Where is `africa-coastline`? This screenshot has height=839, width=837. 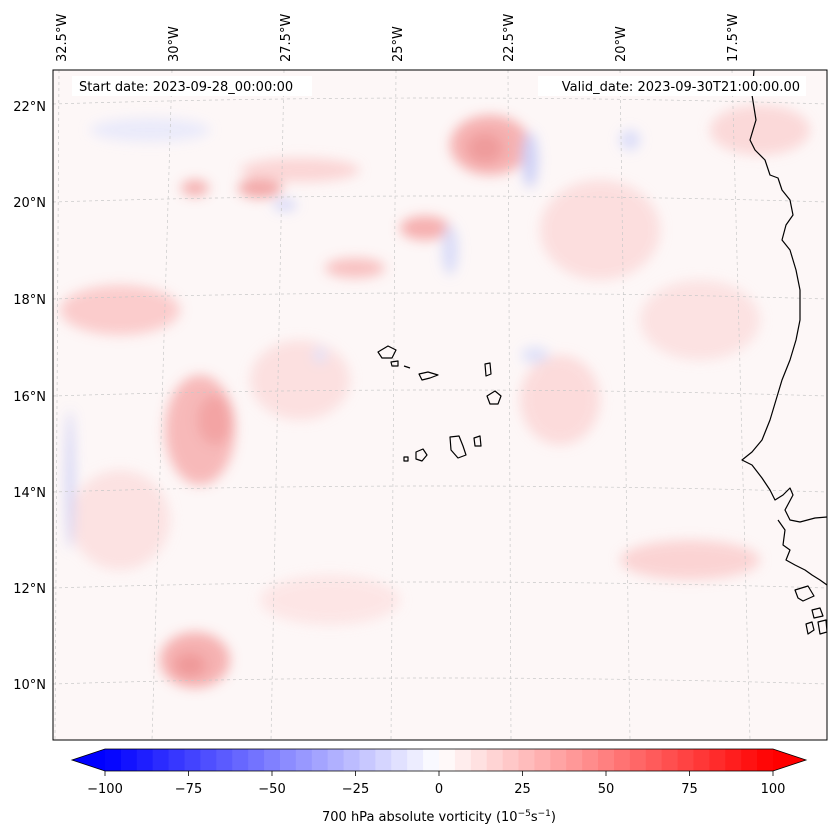 africa-coastline is located at coordinates (784, 296).